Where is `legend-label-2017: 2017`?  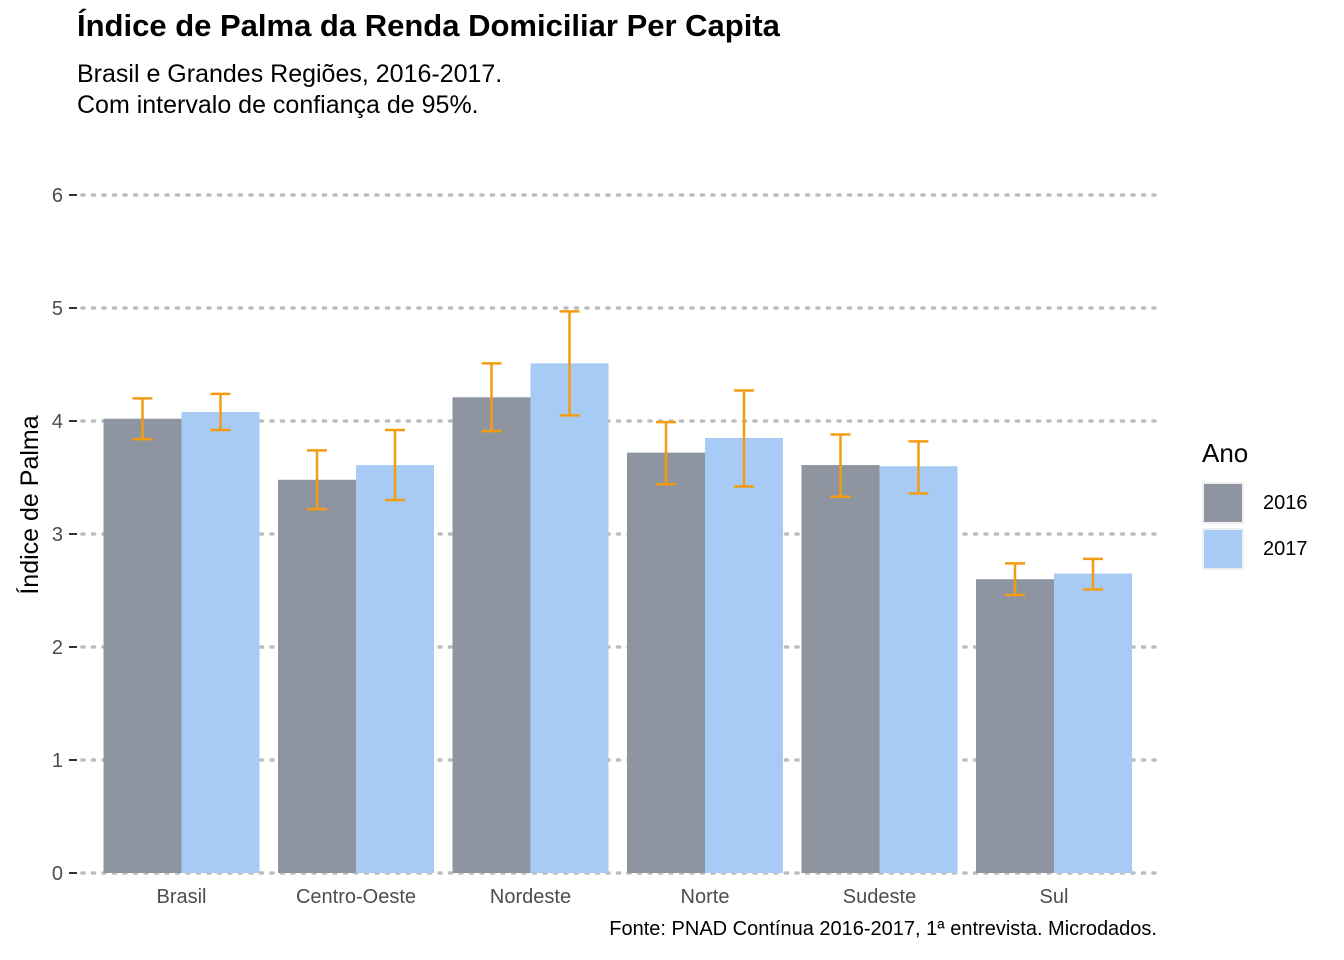
legend-label-2017: 2017 is located at coordinates (1285, 549).